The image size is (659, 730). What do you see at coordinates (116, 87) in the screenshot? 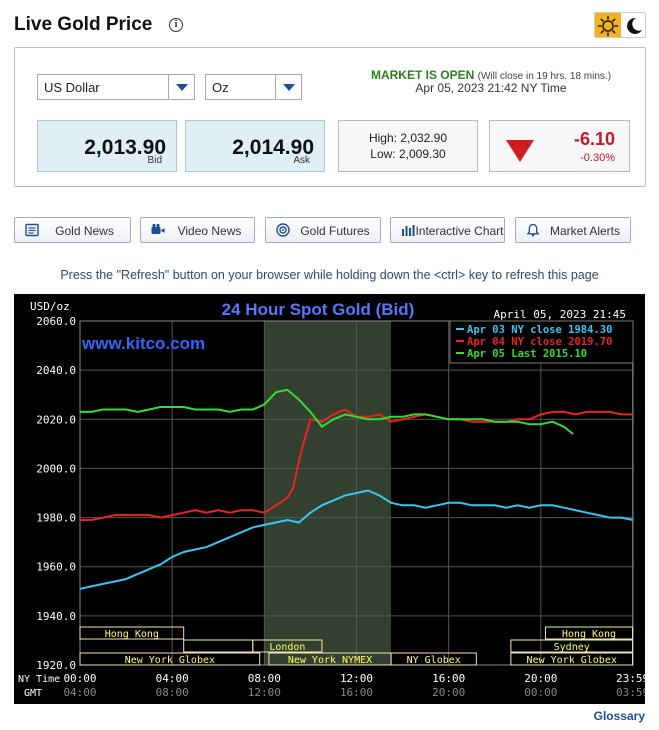
I see `currency-select: US Dollar` at bounding box center [116, 87].